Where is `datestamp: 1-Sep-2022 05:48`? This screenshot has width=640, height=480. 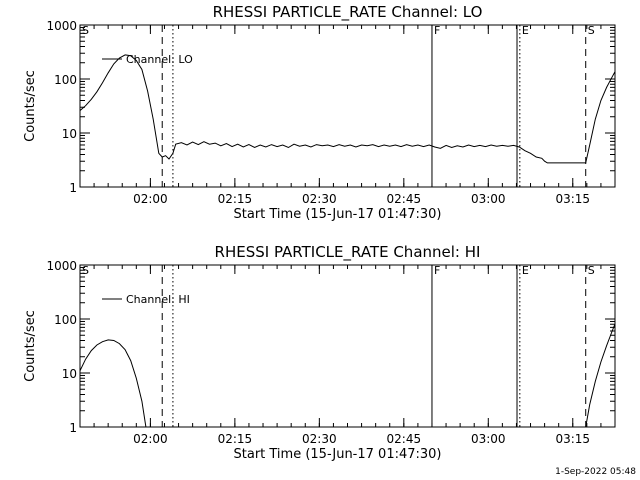
datestamp: 1-Sep-2022 05:48 is located at coordinates (595, 472).